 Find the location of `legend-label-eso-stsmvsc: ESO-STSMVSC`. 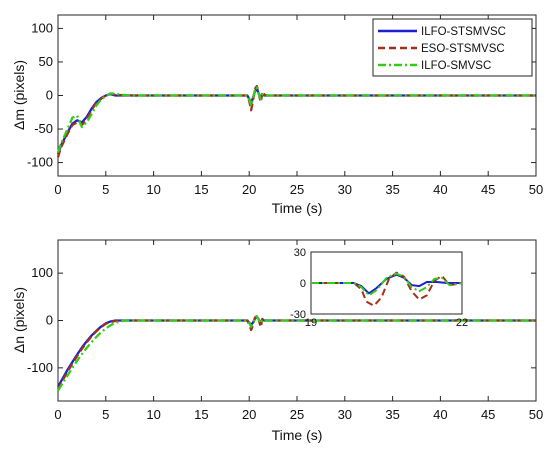

legend-label-eso-stsmvsc: ESO-STSMVSC is located at coordinates (463, 49).